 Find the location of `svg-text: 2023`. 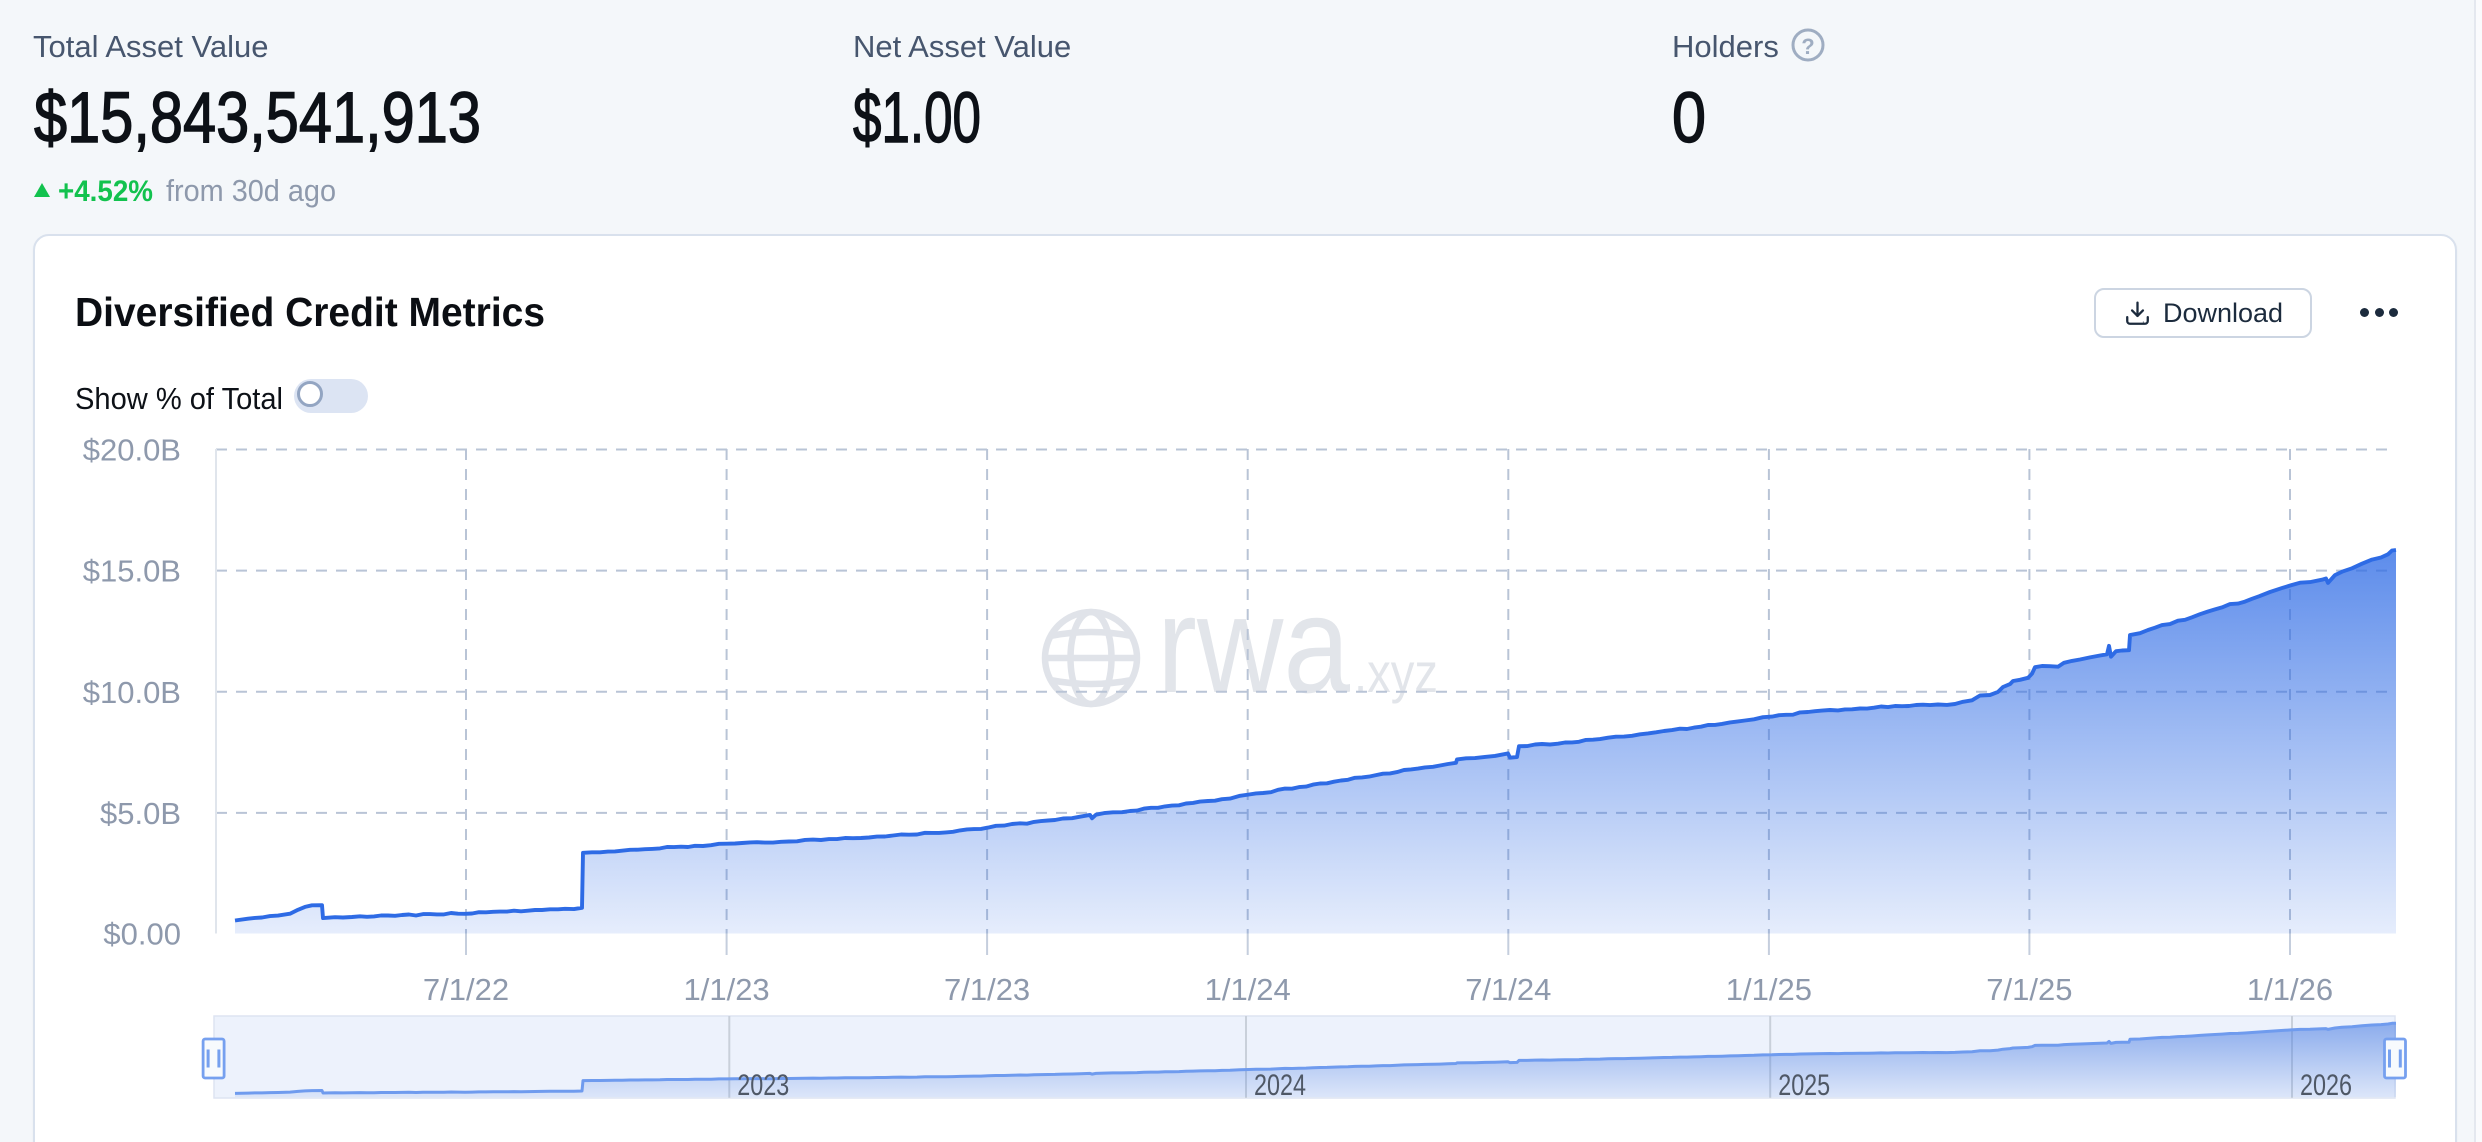

svg-text: 2023 is located at coordinates (763, 1085).